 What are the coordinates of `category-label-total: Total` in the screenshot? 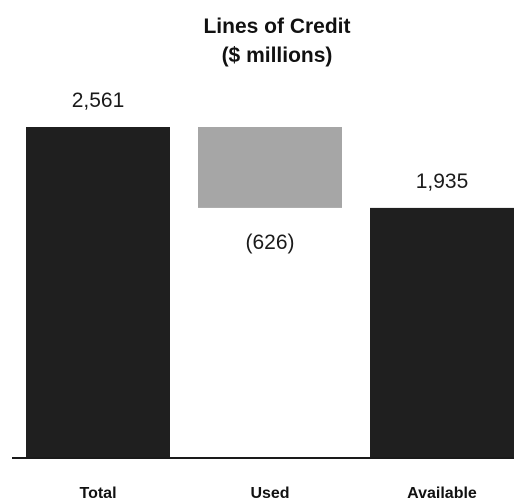 It's located at (97, 492).